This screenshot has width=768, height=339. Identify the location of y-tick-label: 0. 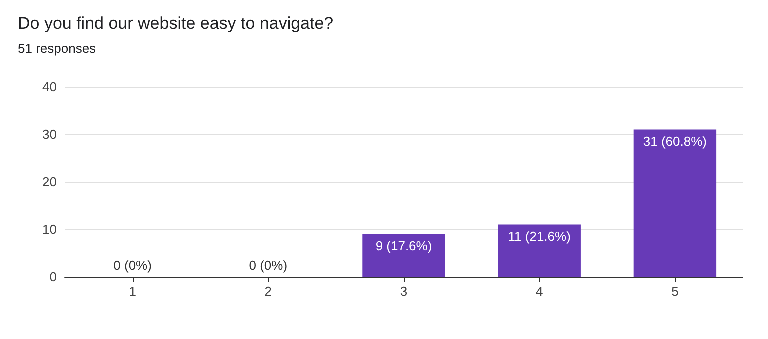
(53, 277).